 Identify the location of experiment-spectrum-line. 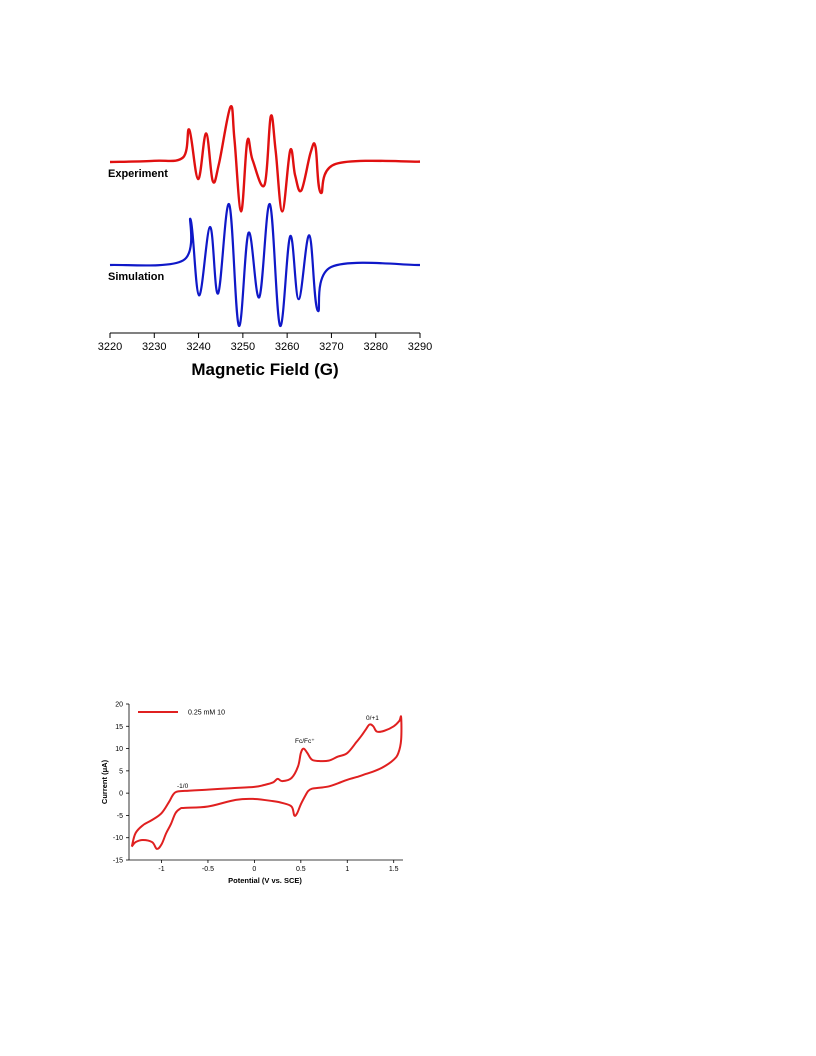
(265, 159).